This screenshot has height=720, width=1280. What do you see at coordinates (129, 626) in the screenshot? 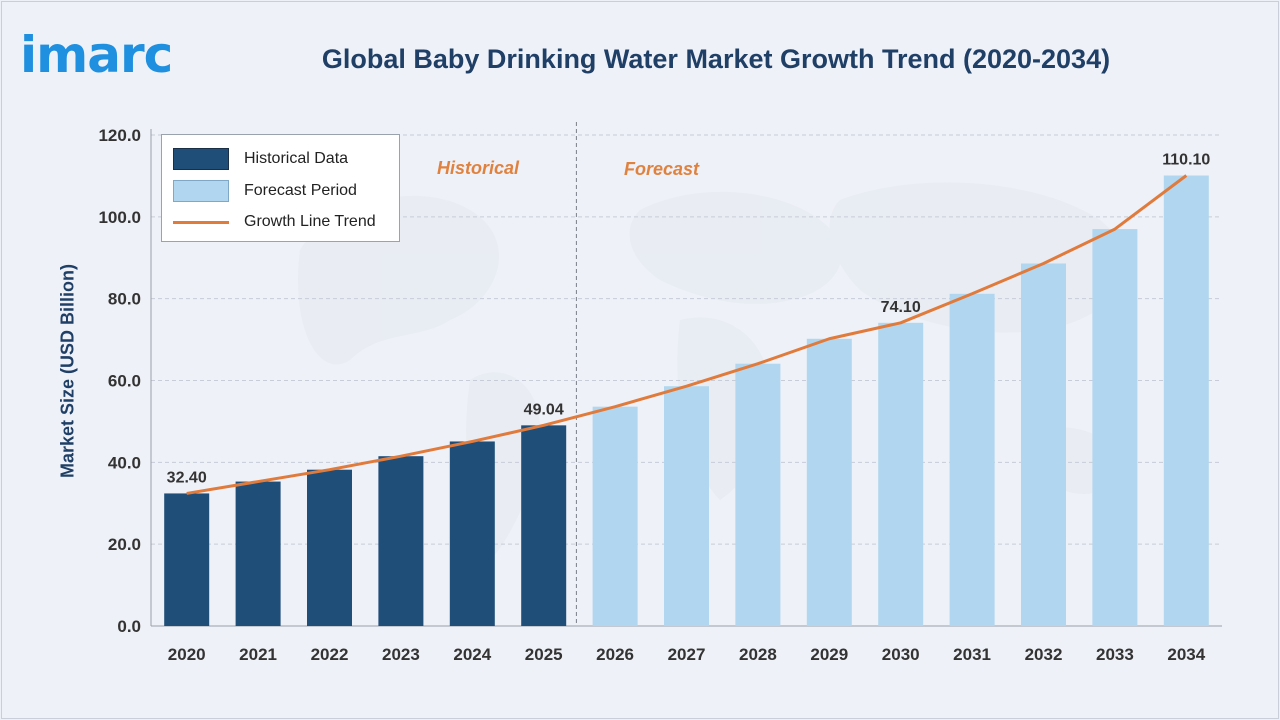
I see `y-tick-label: 0.0` at bounding box center [129, 626].